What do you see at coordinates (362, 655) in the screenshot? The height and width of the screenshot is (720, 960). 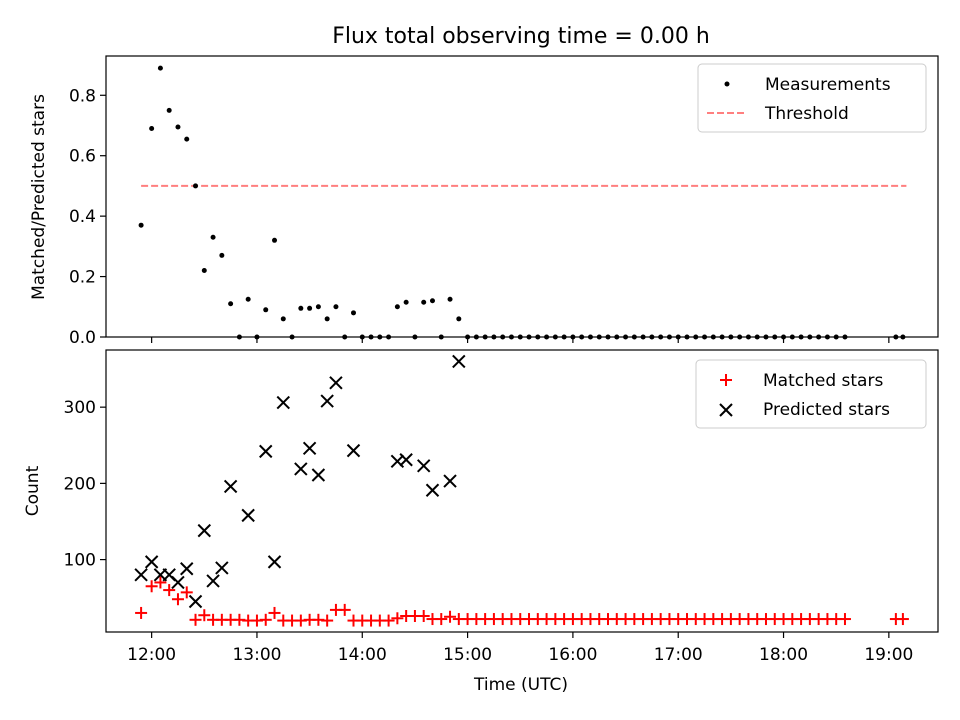 I see `bottom-x-tick-label: 14:00` at bounding box center [362, 655].